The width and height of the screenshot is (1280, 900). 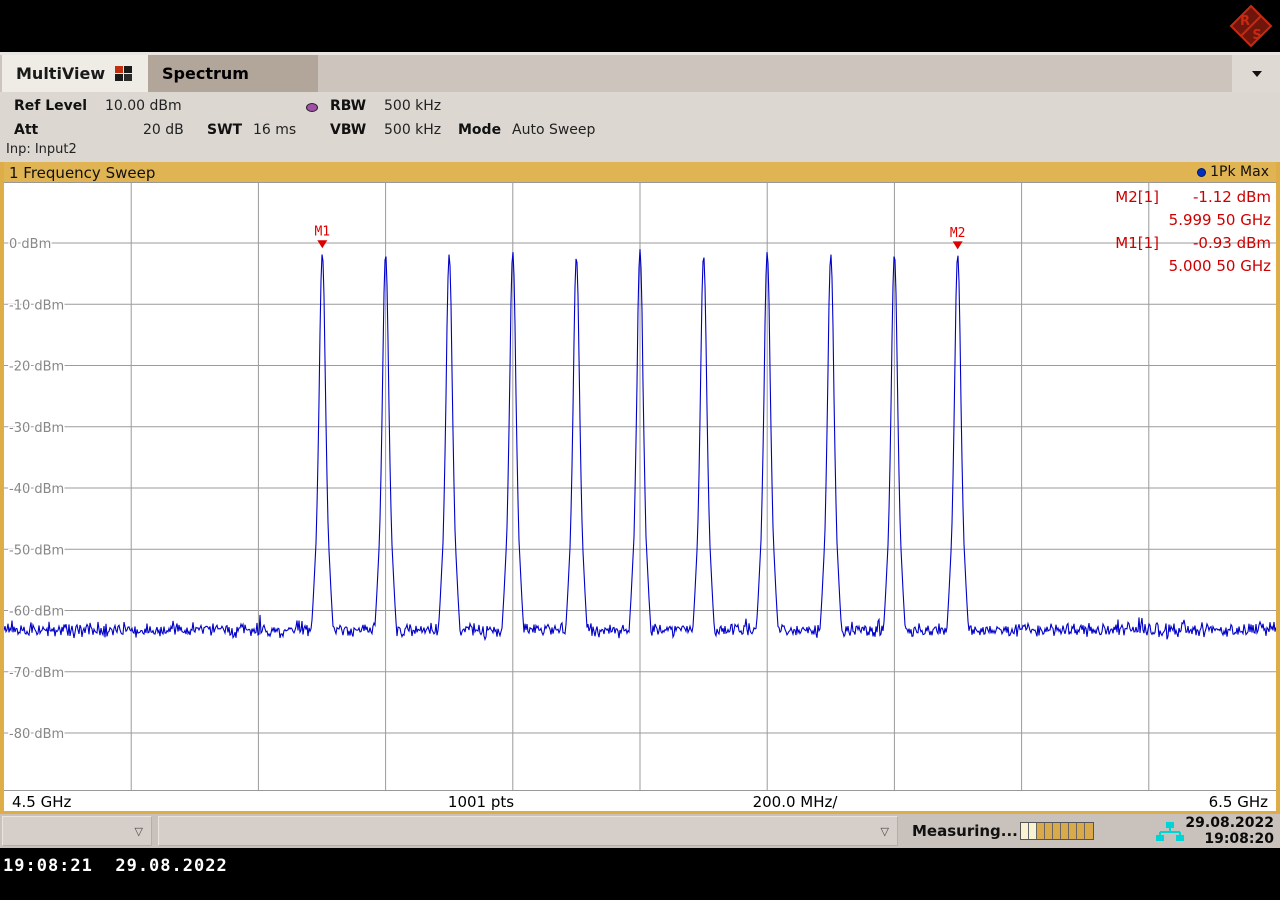 I want to click on marker-row: M2[1] -1.12 dBm, so click(x=1193, y=197).